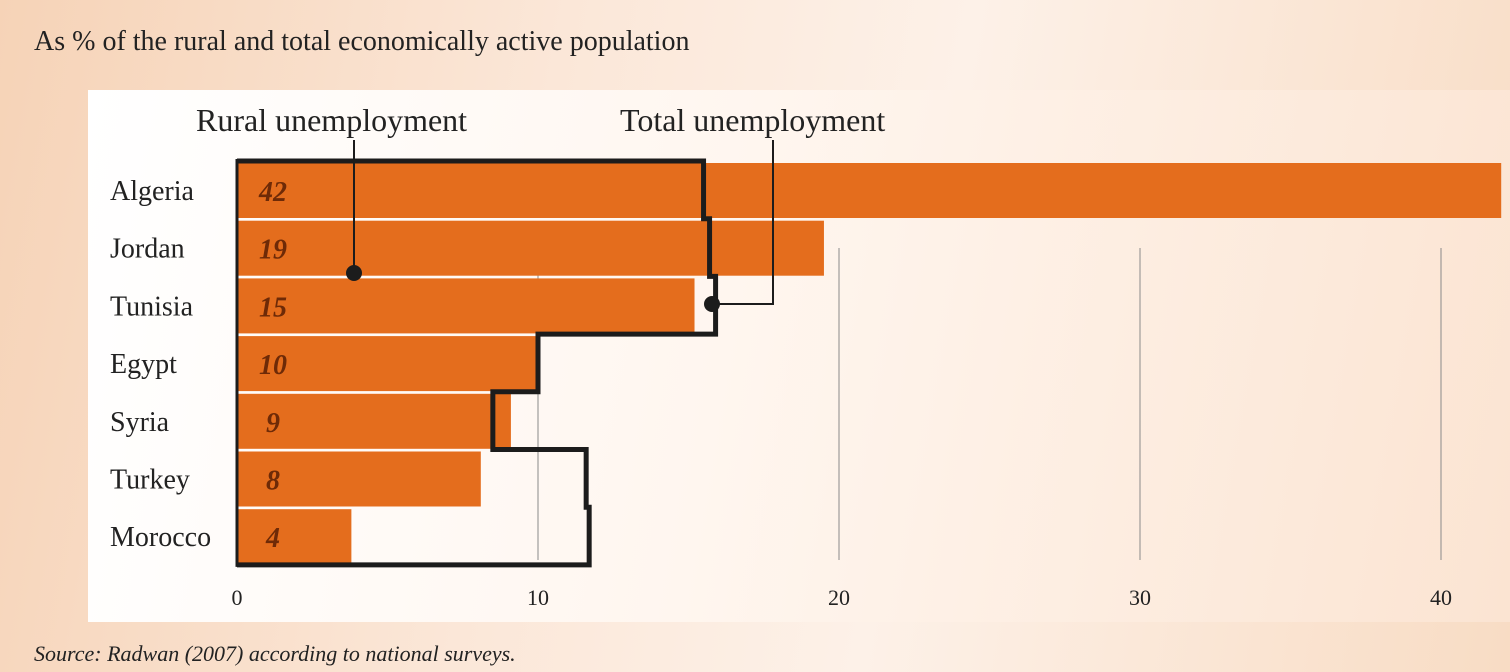 The image size is (1510, 672). What do you see at coordinates (152, 306) in the screenshot?
I see `category-label: Tunisia` at bounding box center [152, 306].